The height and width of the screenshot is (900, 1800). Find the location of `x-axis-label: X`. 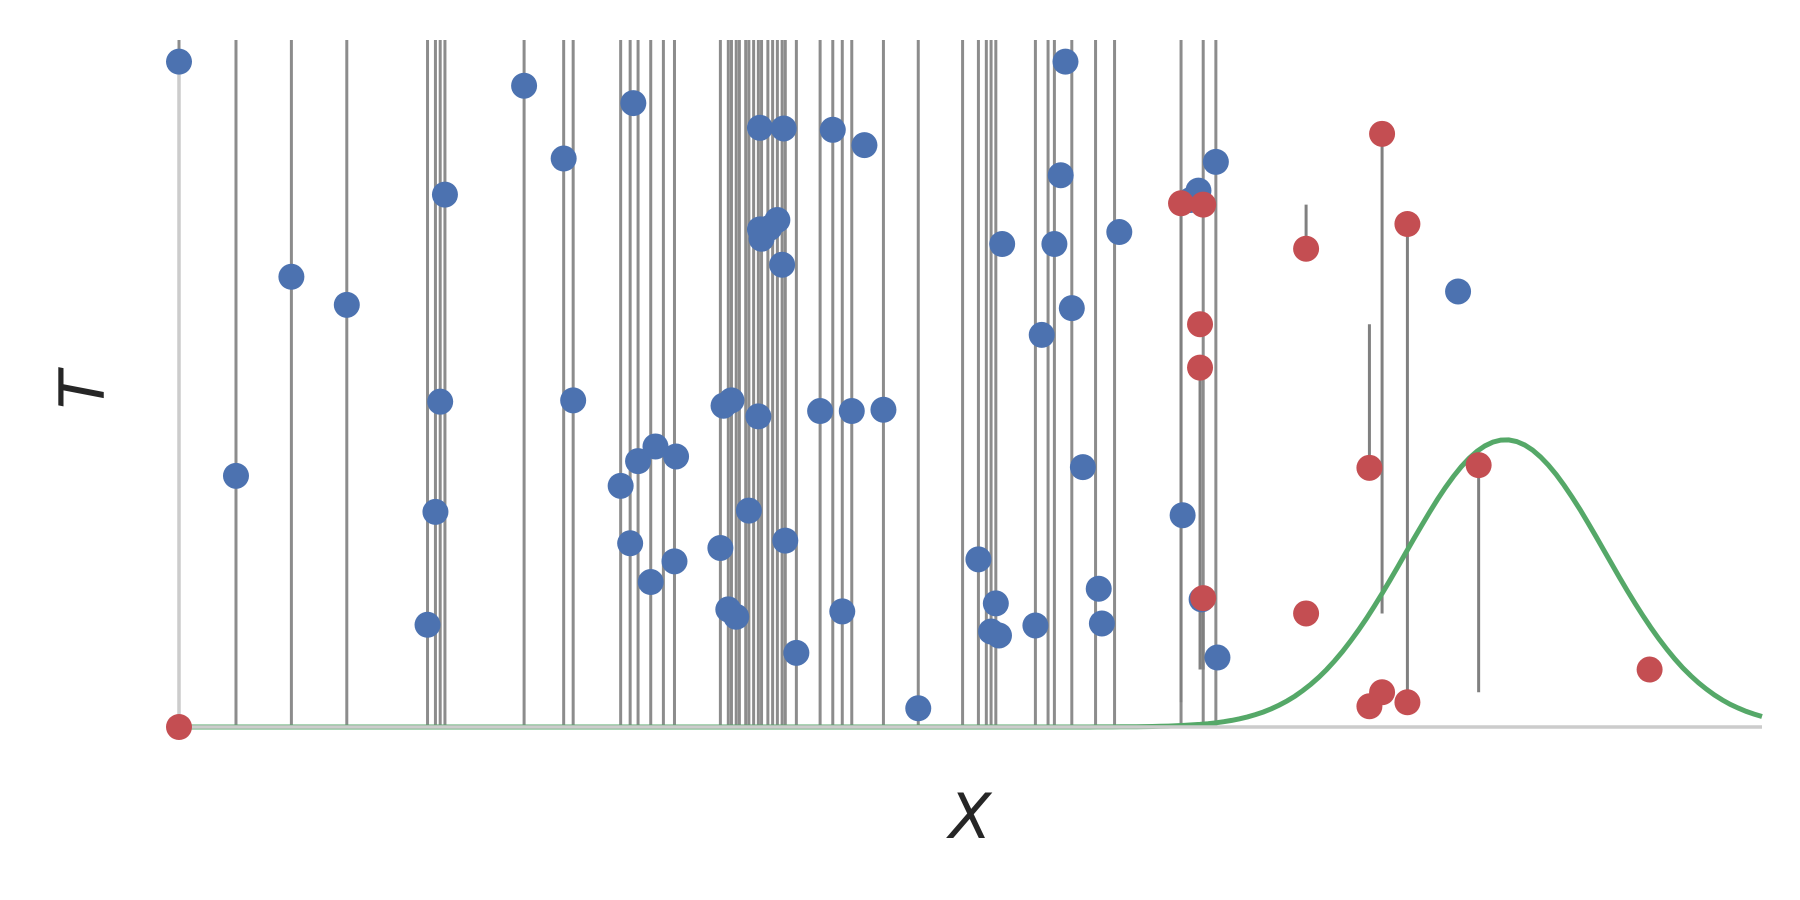

x-axis-label: X is located at coordinates (969, 816).